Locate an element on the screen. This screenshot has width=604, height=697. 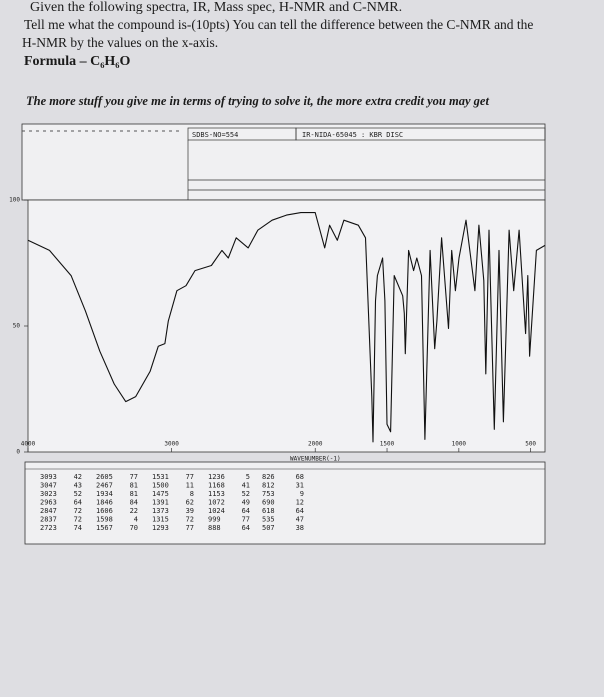
peak-wavenumber: 2847 is located at coordinates (48, 511).